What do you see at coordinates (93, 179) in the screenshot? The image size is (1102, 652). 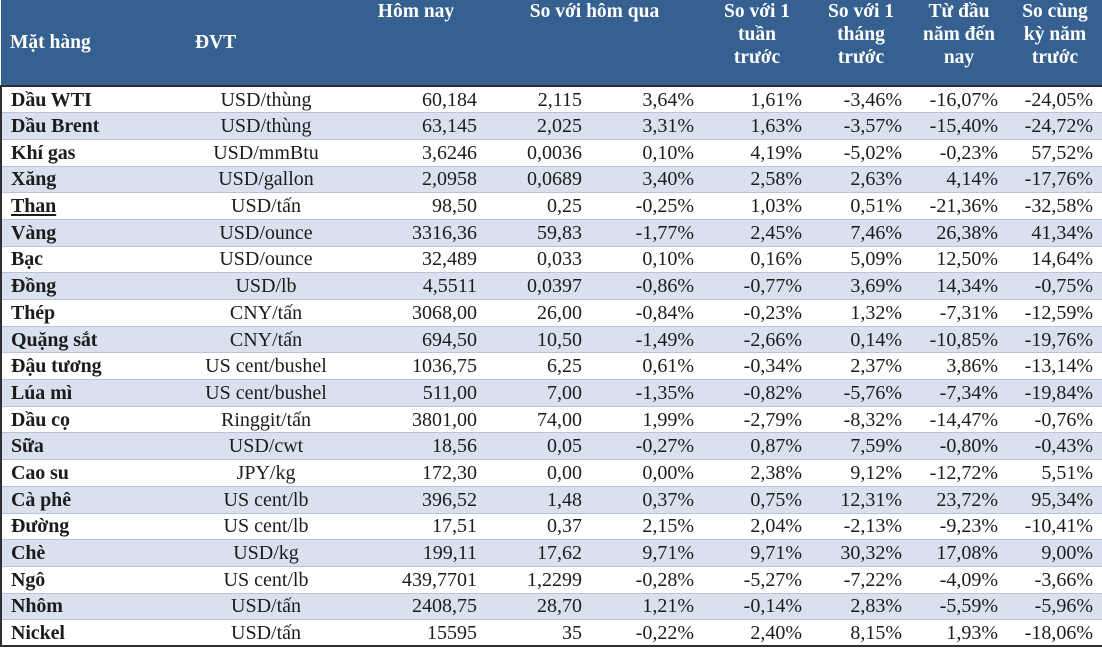 I see `cell-commodity-name: Xăng` at bounding box center [93, 179].